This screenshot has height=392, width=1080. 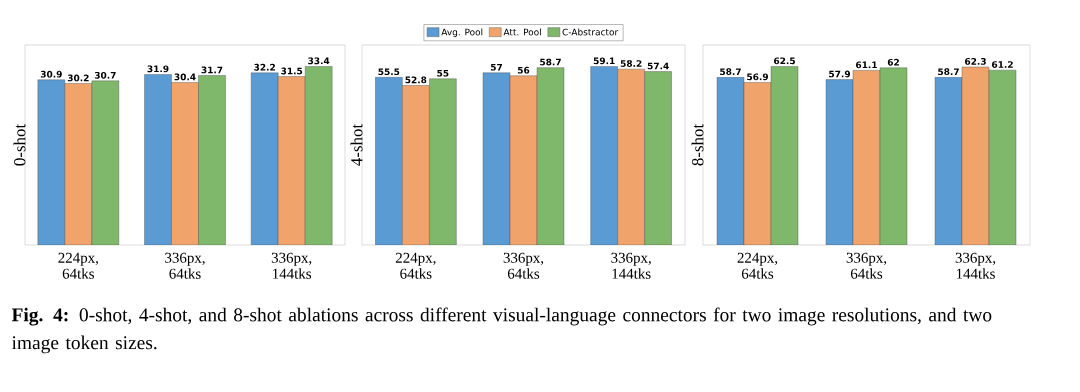 I want to click on data-label: 62.5, so click(x=784, y=61).